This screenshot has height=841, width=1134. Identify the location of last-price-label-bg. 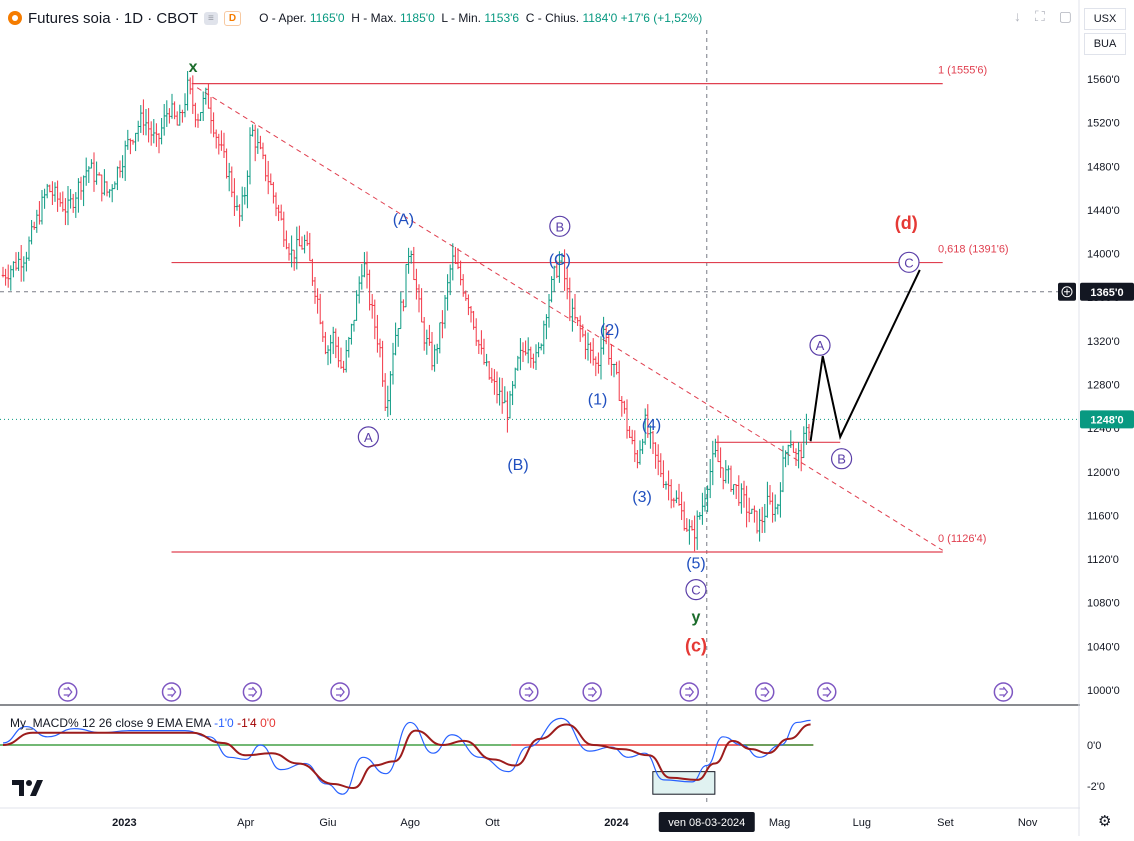
(1107, 419).